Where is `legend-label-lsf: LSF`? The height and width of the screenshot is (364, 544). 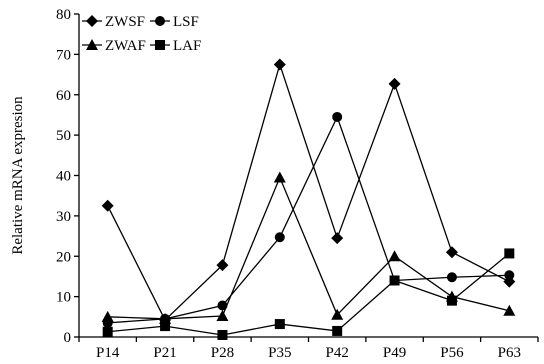
legend-label-lsf: LSF is located at coordinates (186, 22).